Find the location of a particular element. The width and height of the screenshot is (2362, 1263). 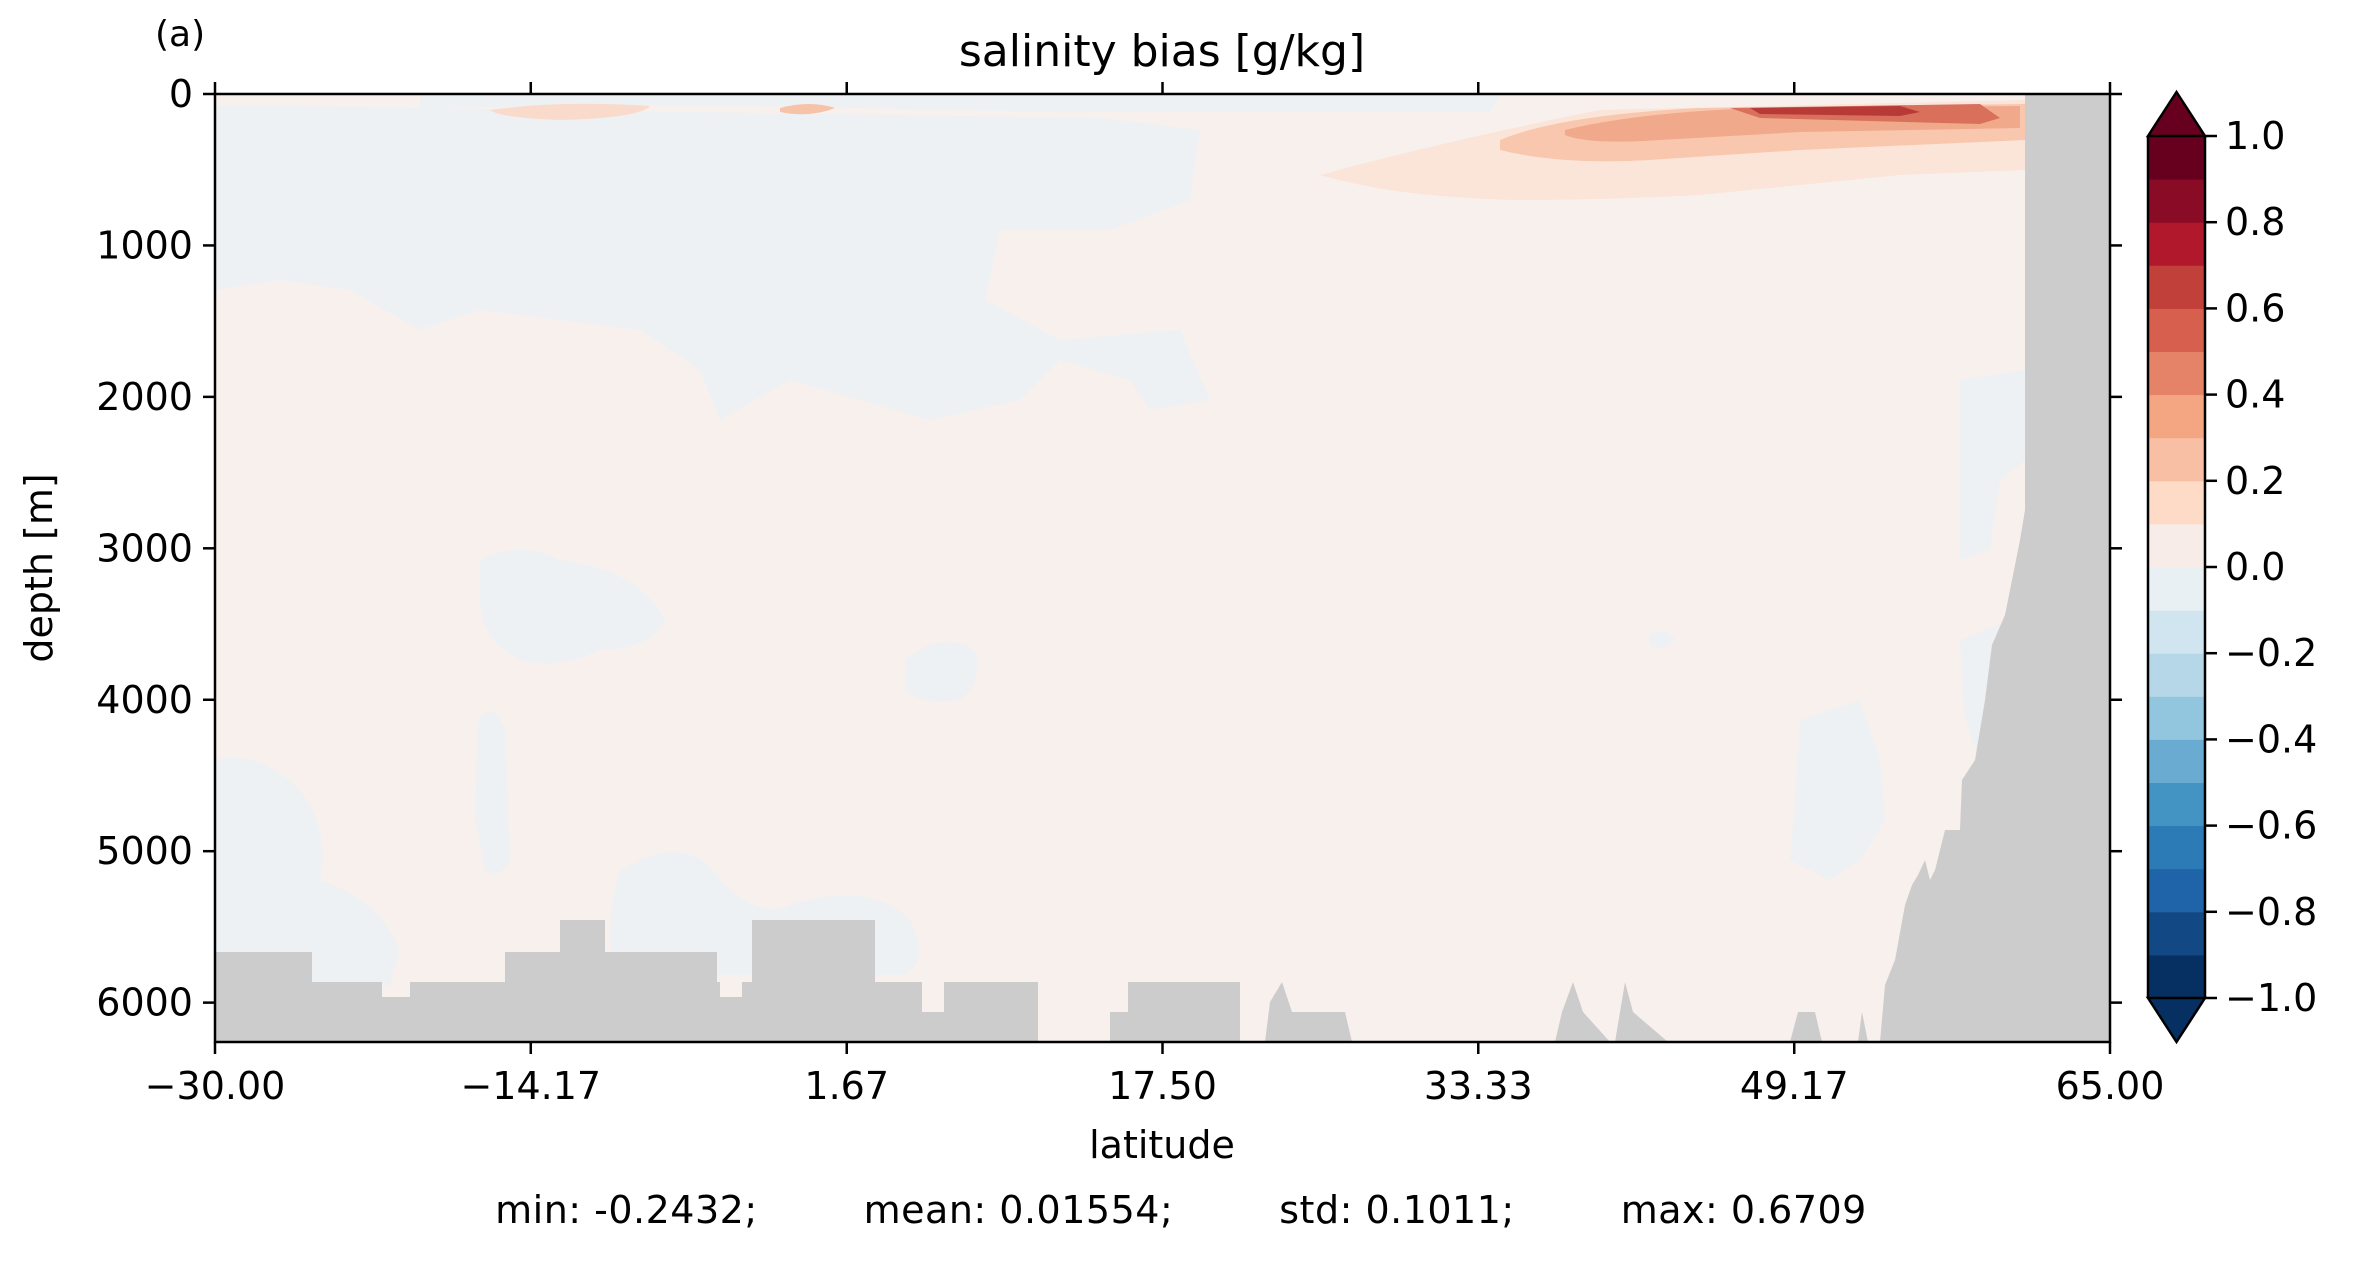

x-tick-label: −14.17 is located at coordinates (530, 1086).